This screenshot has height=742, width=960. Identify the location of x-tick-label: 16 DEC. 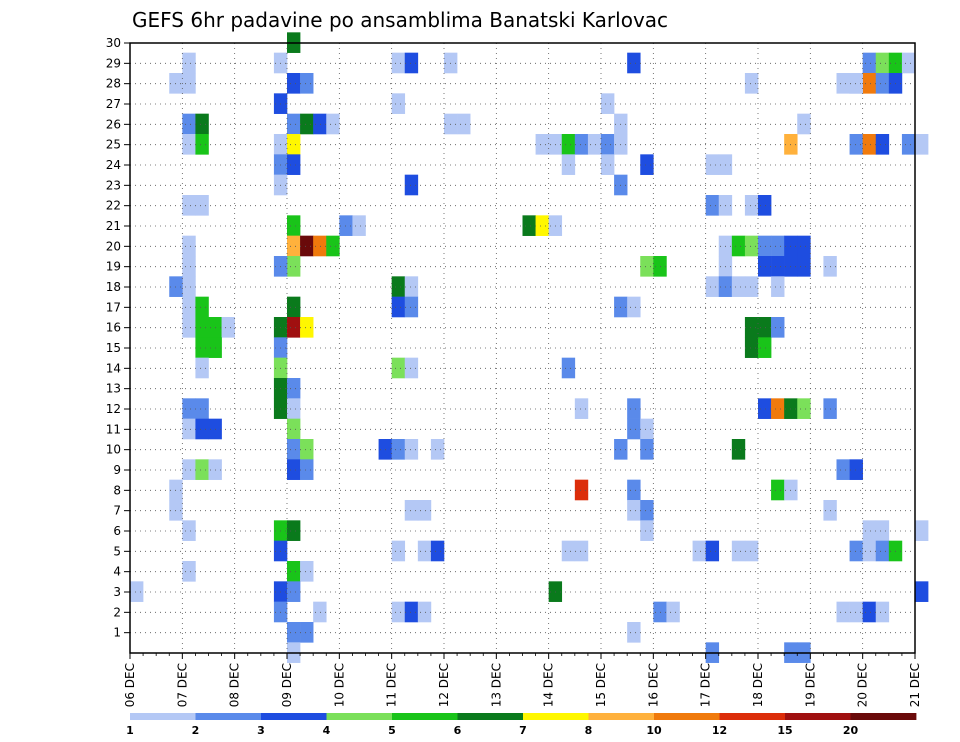
(653, 685).